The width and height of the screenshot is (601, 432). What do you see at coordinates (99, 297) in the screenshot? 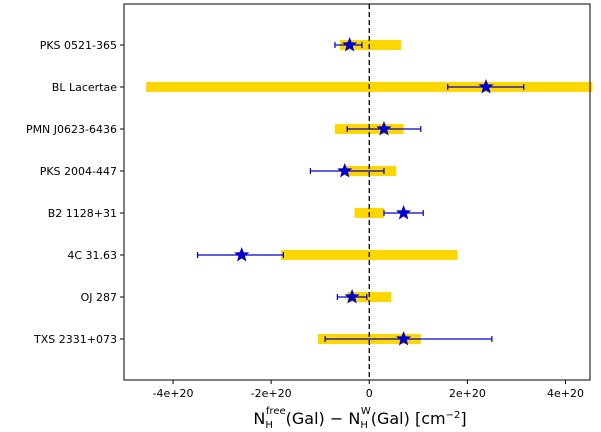
I see `y-tick-label-7: OJ 287` at bounding box center [99, 297].